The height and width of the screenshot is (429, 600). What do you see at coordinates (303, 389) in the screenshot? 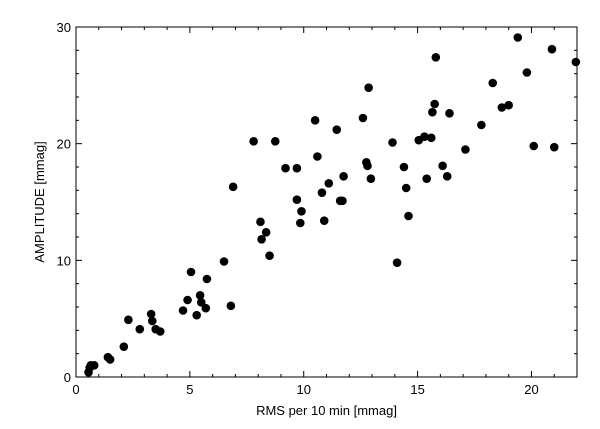
I see `x-tick-label: 10` at bounding box center [303, 389].